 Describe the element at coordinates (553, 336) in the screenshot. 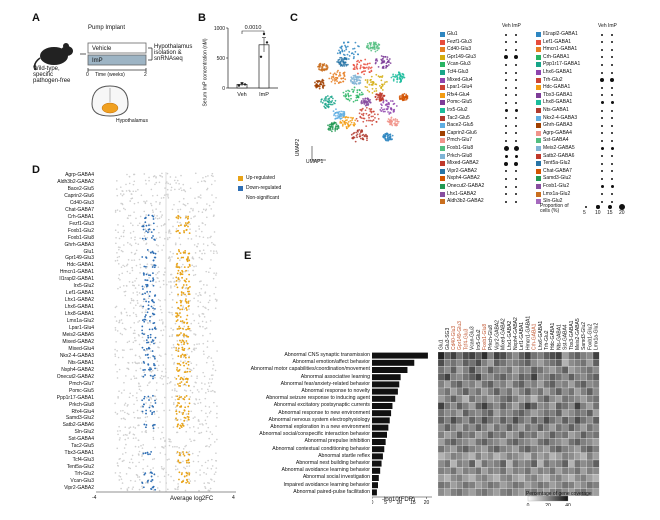

I see `heatmap-col-label: Hdc-GABA1` at that location.